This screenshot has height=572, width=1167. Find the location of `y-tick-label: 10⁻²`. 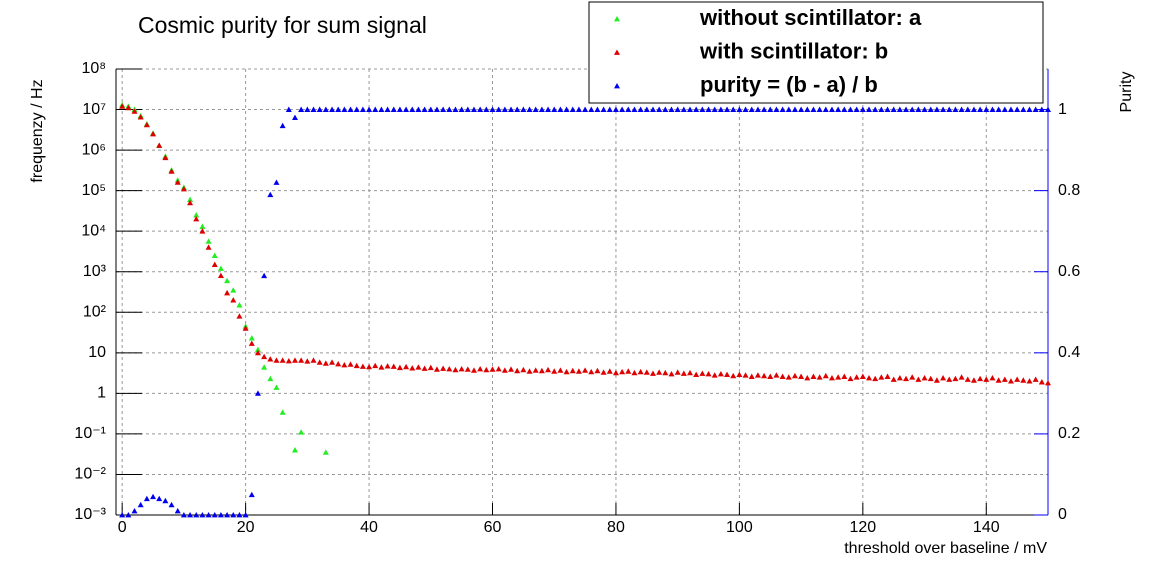

y-tick-label: 10⁻² is located at coordinates (90, 474).